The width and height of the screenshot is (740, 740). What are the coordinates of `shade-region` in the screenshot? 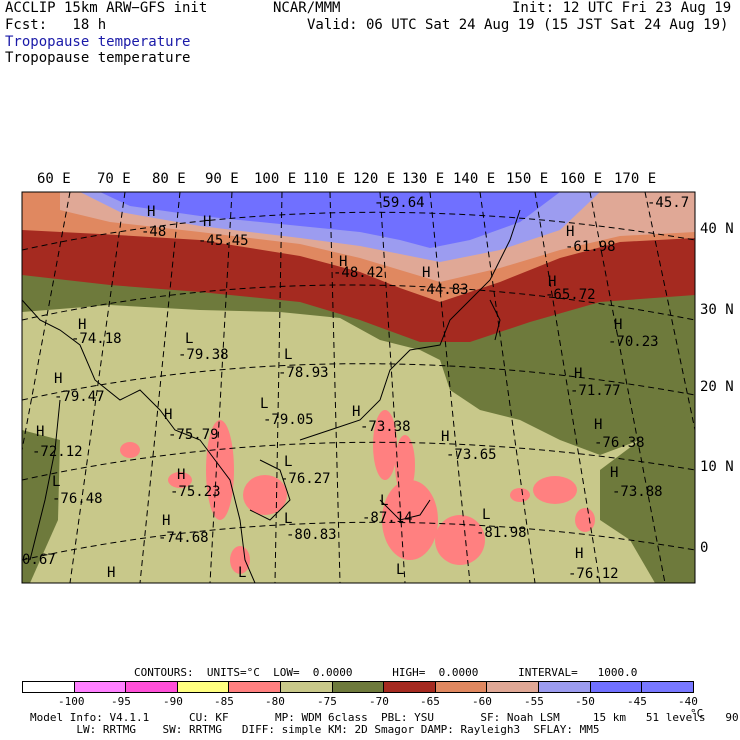 It's located at (41, 506).